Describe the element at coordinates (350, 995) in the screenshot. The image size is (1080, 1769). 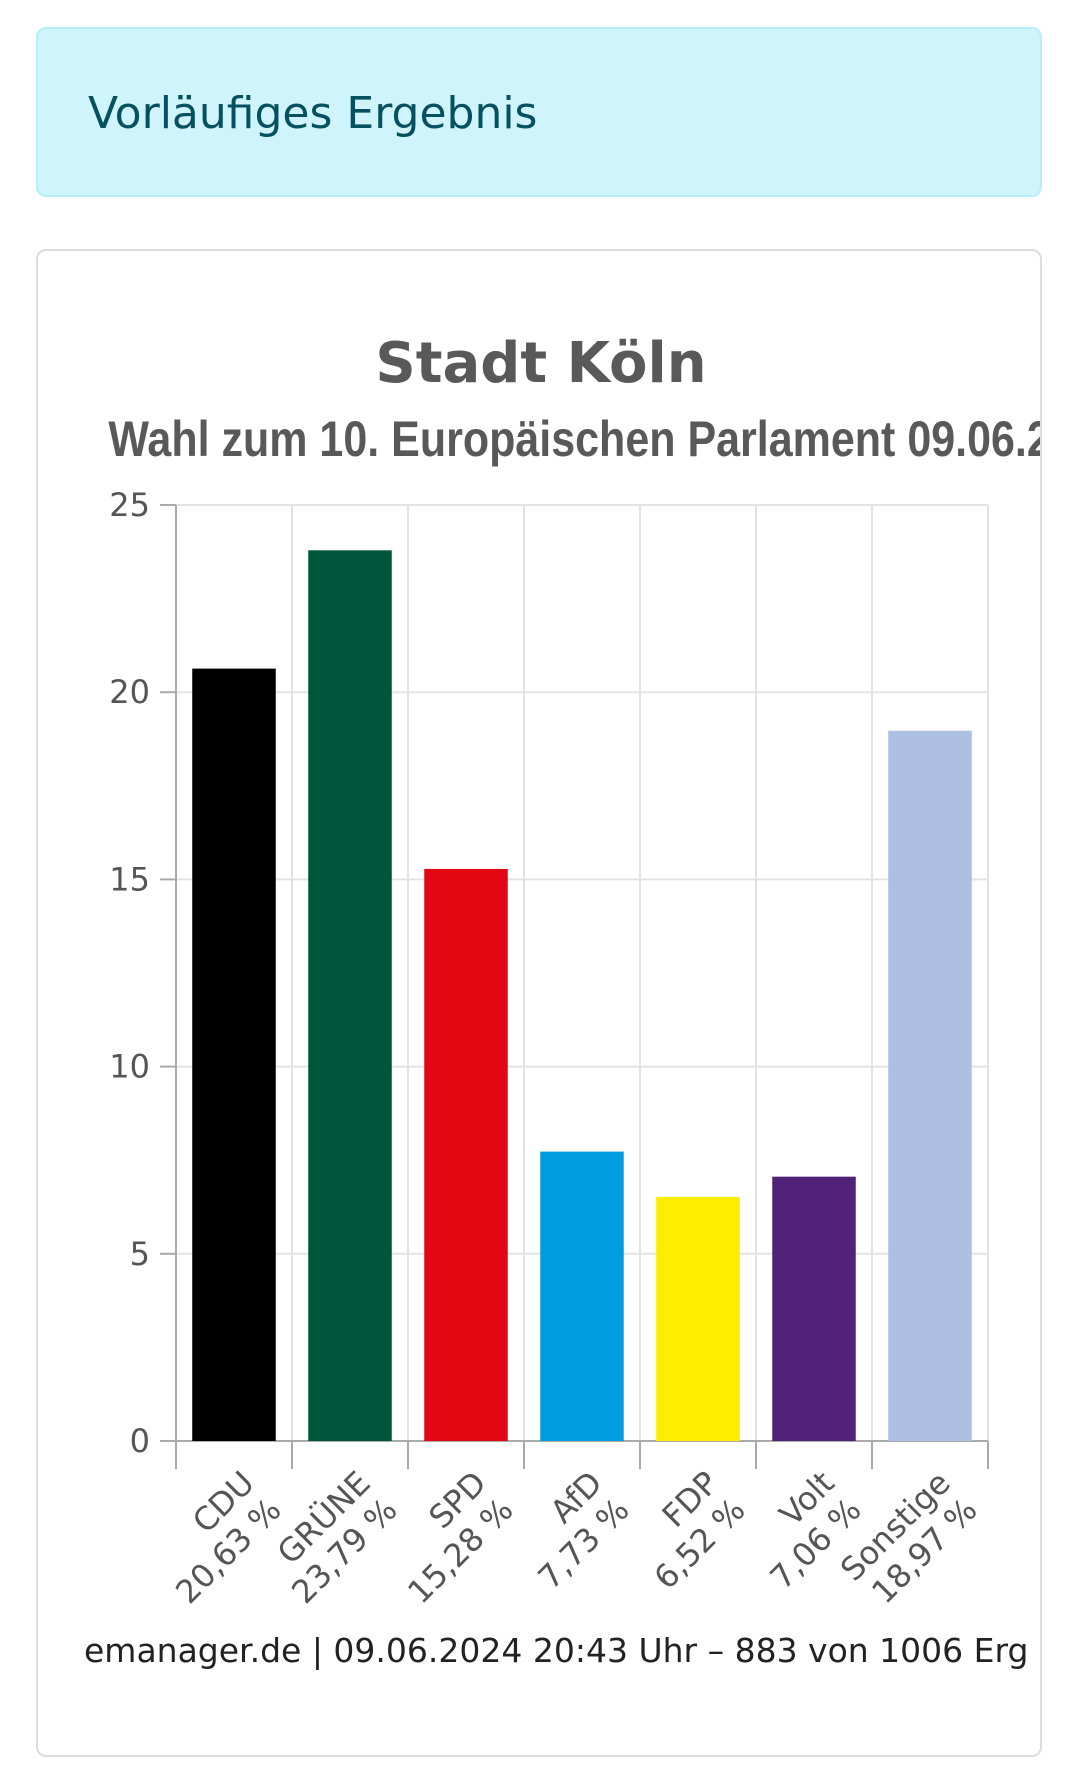
I see `bar-gr-ne` at that location.